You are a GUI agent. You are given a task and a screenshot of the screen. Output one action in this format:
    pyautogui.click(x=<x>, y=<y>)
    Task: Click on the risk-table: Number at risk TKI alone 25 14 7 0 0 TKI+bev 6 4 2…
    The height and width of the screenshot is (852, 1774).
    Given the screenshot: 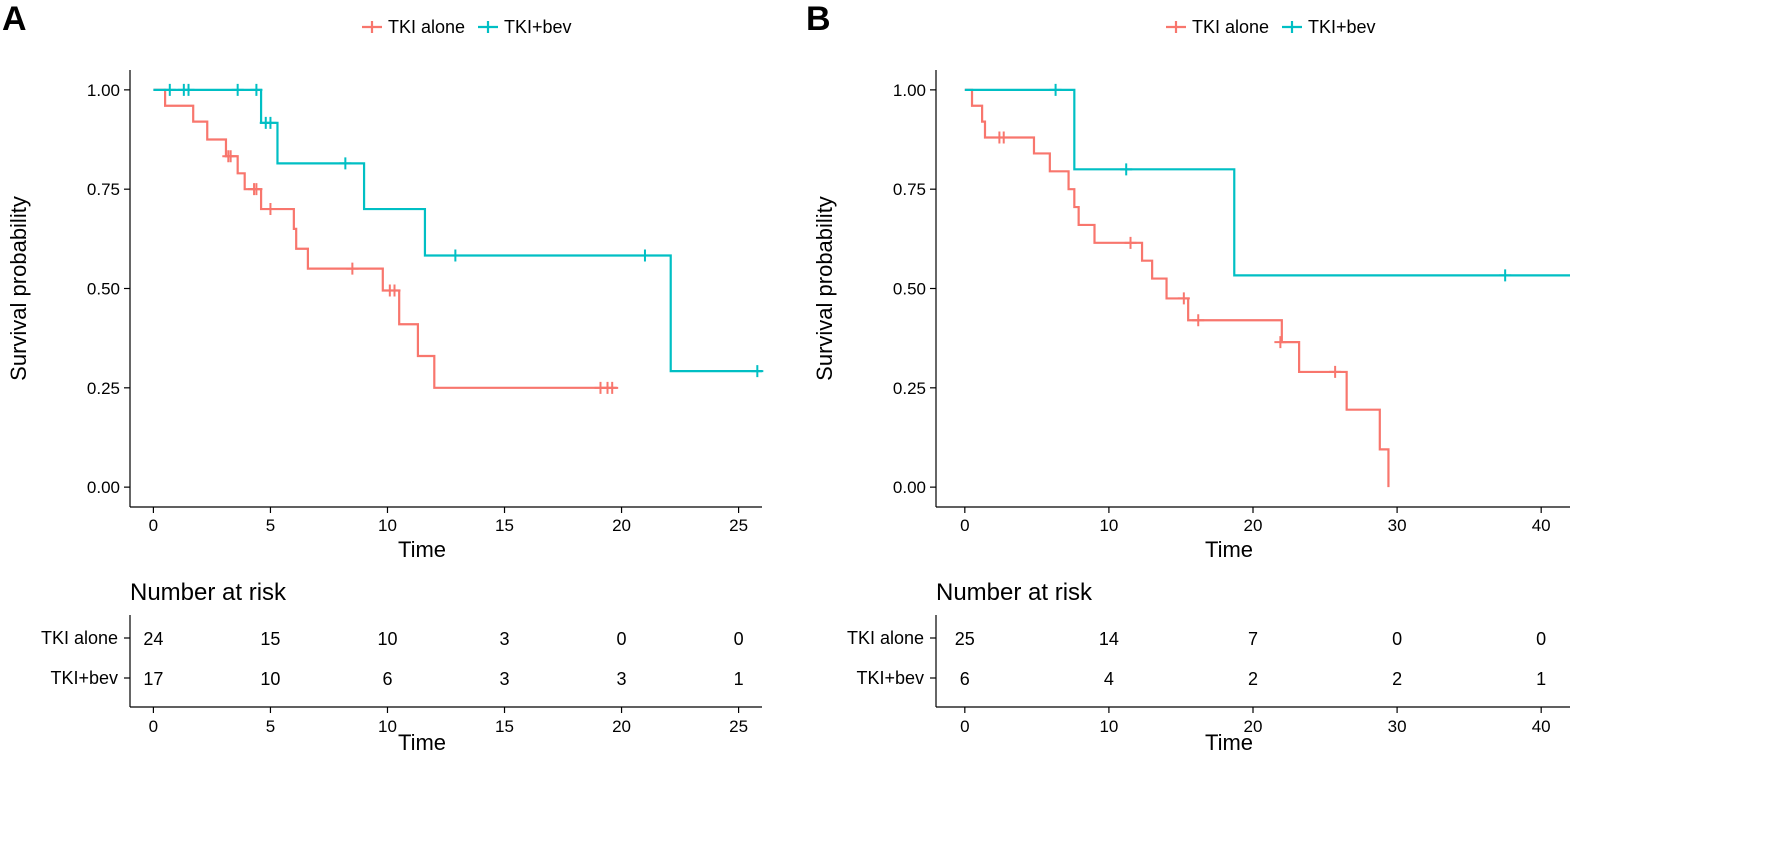 What is the action you would take?
    pyautogui.click(x=1208, y=667)
    